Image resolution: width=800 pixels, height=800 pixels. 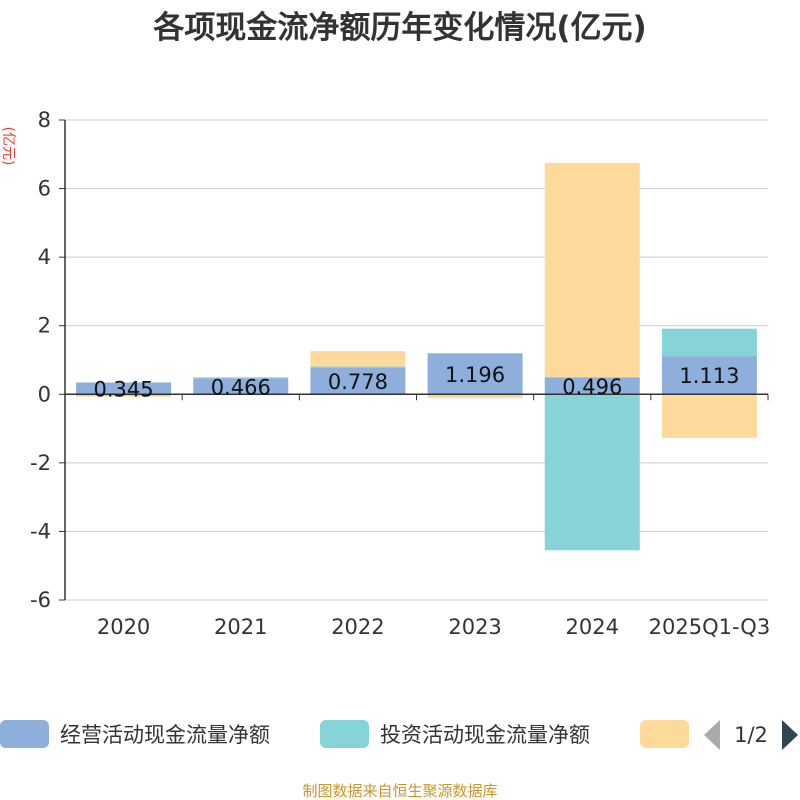 I want to click on bar-s2-2024, so click(x=592, y=270).